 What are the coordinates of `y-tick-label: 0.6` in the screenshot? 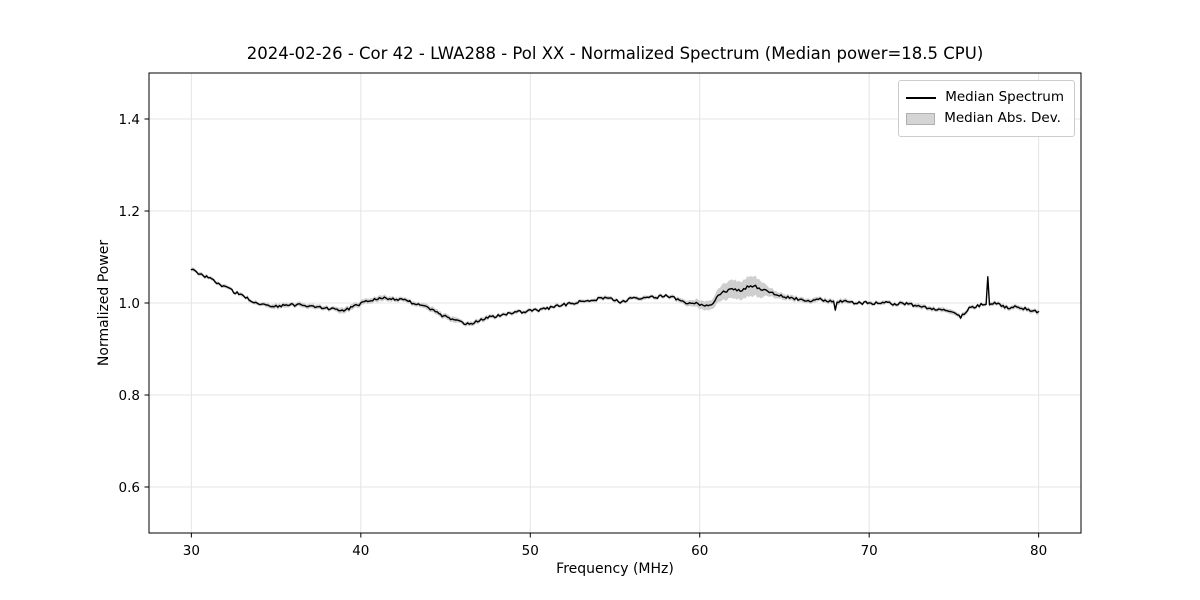 It's located at (129, 488).